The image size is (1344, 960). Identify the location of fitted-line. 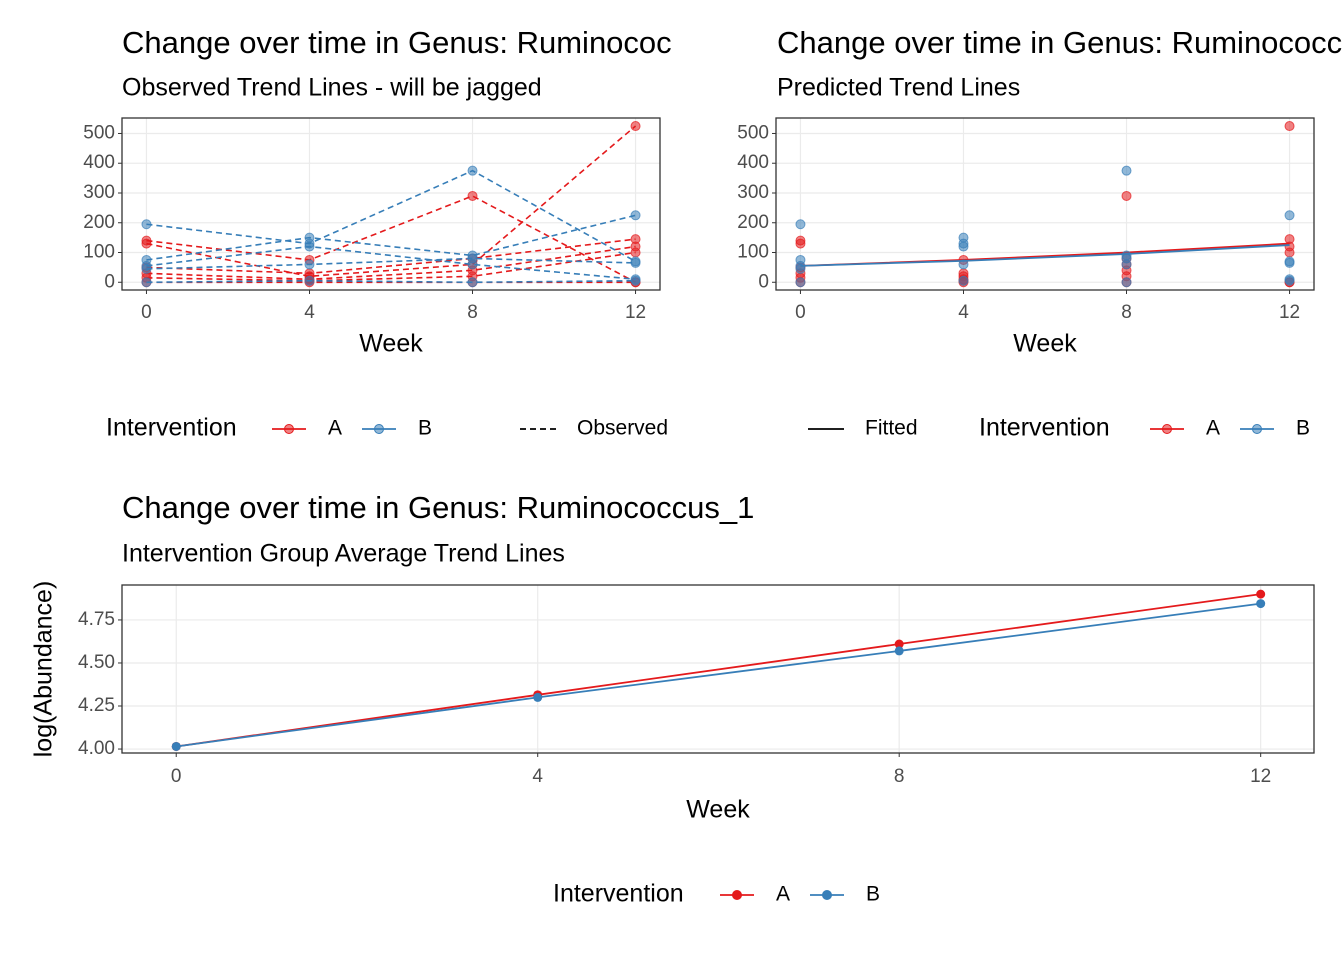
(1045, 255).